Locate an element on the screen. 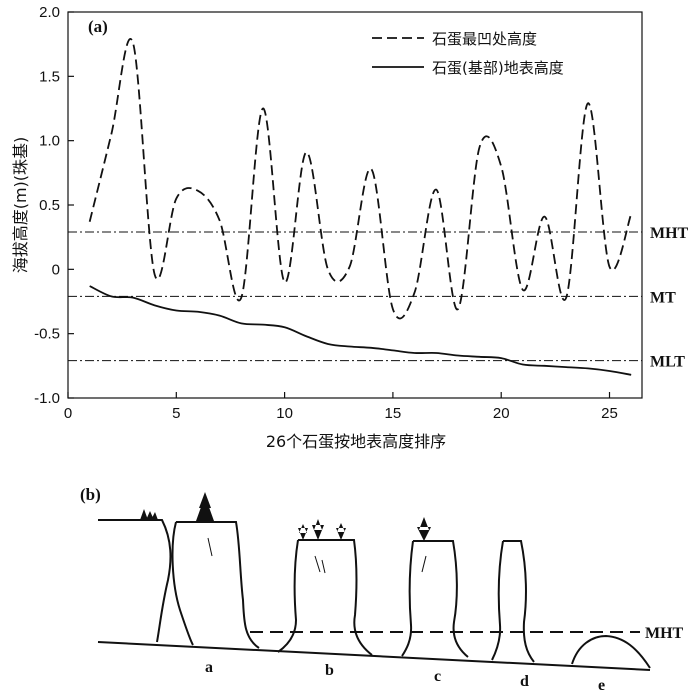  x-axis-label: 26个石蛋按地表高度排序 is located at coordinates (356, 441).